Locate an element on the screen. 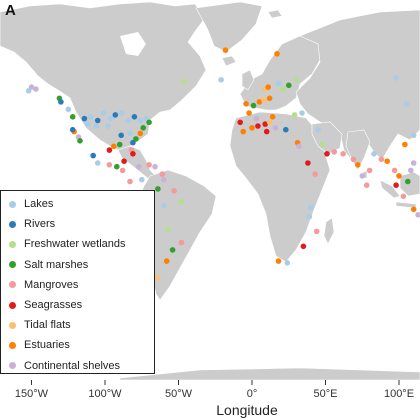 Image resolution: width=420 pixels, height=420 pixels. x-axis-tick-label: 0° is located at coordinates (252, 394).